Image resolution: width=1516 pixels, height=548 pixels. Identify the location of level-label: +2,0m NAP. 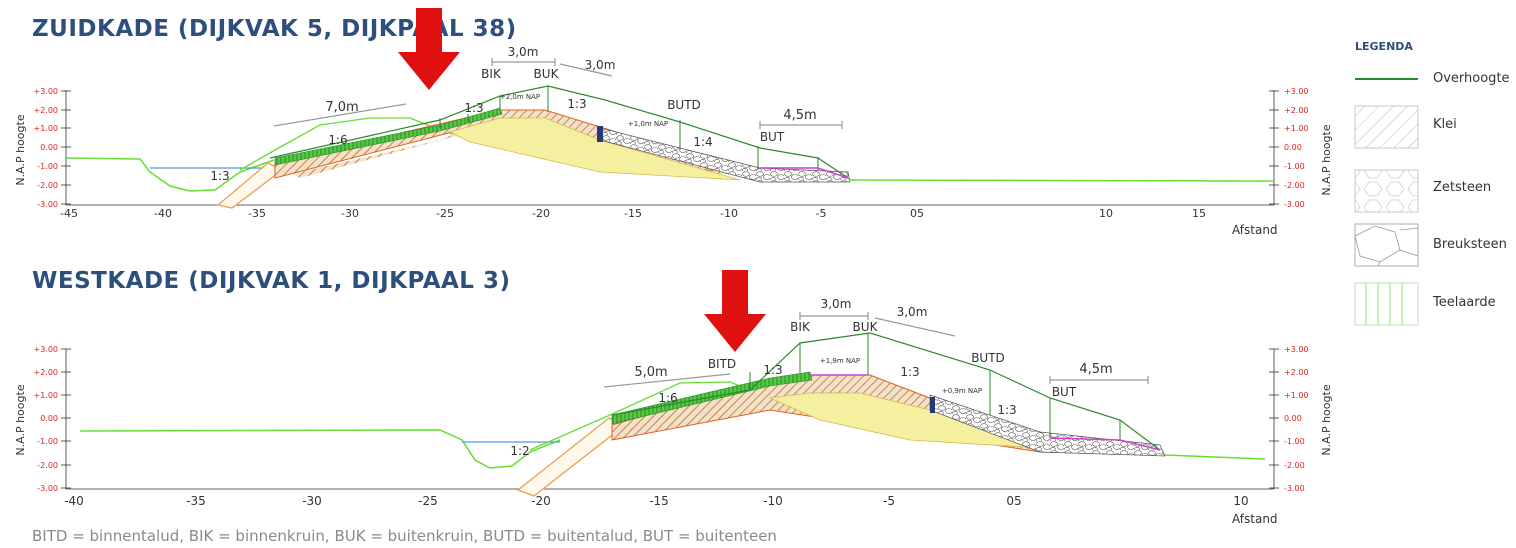
(520, 97).